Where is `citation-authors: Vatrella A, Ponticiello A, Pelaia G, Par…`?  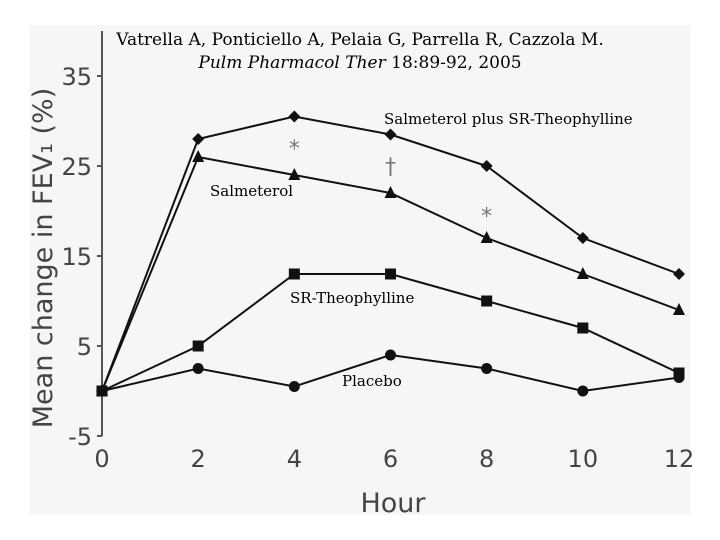 citation-authors: Vatrella A, Ponticiello A, Pelaia G, Par… is located at coordinates (360, 40).